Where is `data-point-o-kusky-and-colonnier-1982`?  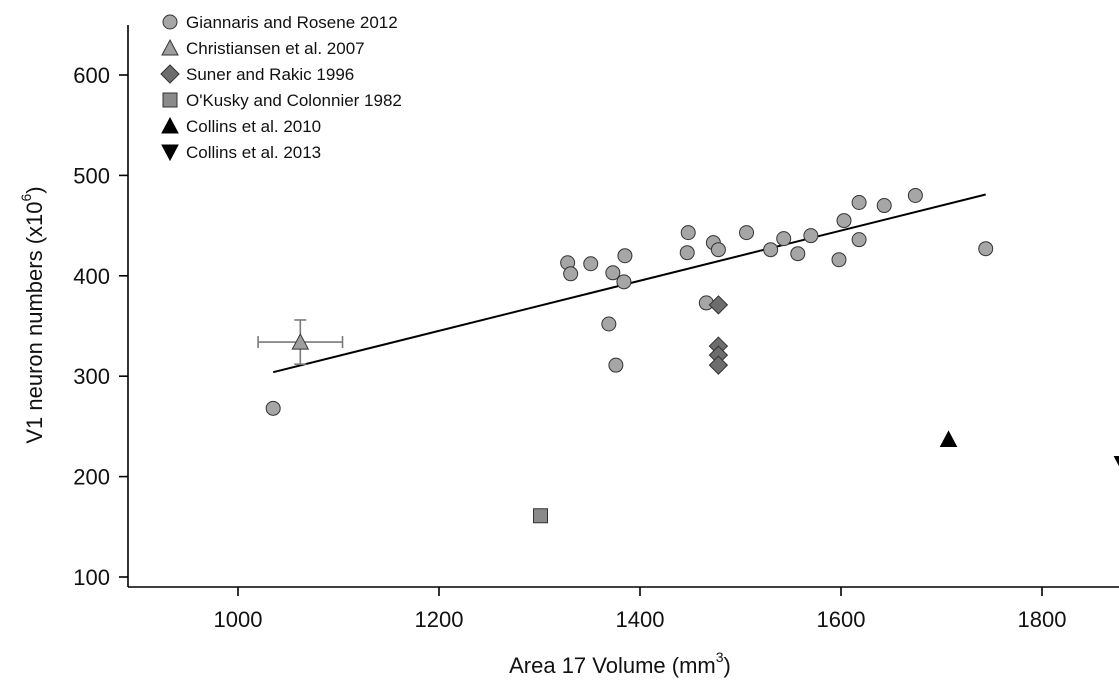
data-point-o-kusky-and-colonnier-1982 is located at coordinates (541, 516).